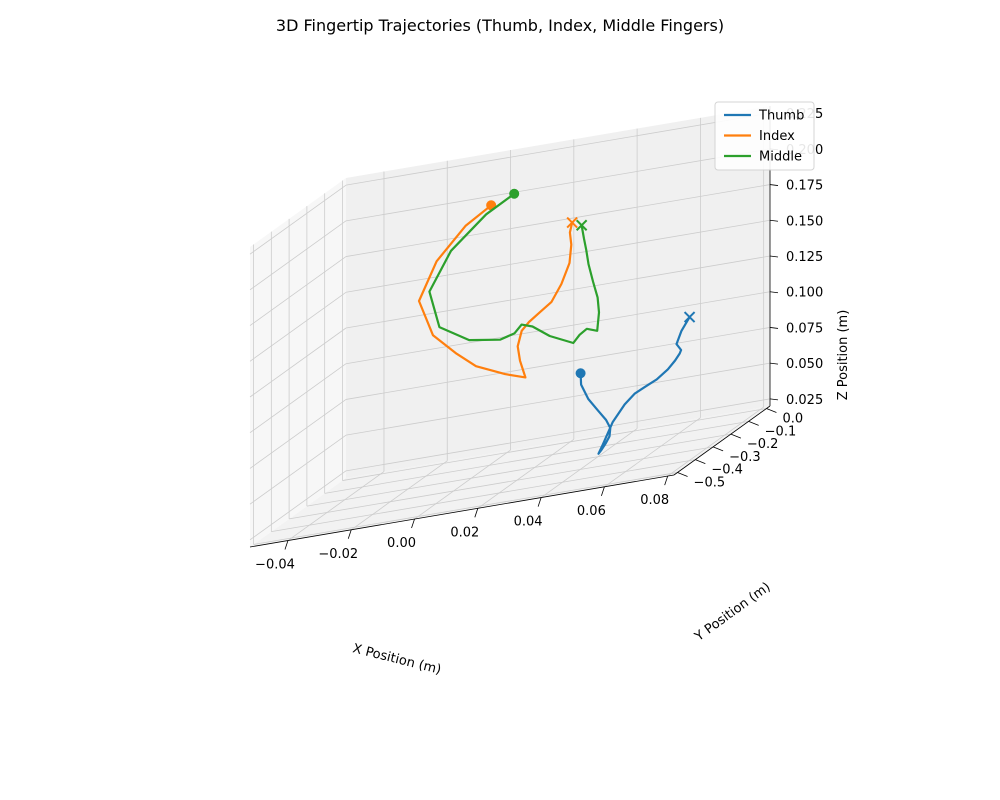 The image size is (1000, 800). Describe the element at coordinates (654, 500) in the screenshot. I see `x-tick-label-6: 0.08` at that location.